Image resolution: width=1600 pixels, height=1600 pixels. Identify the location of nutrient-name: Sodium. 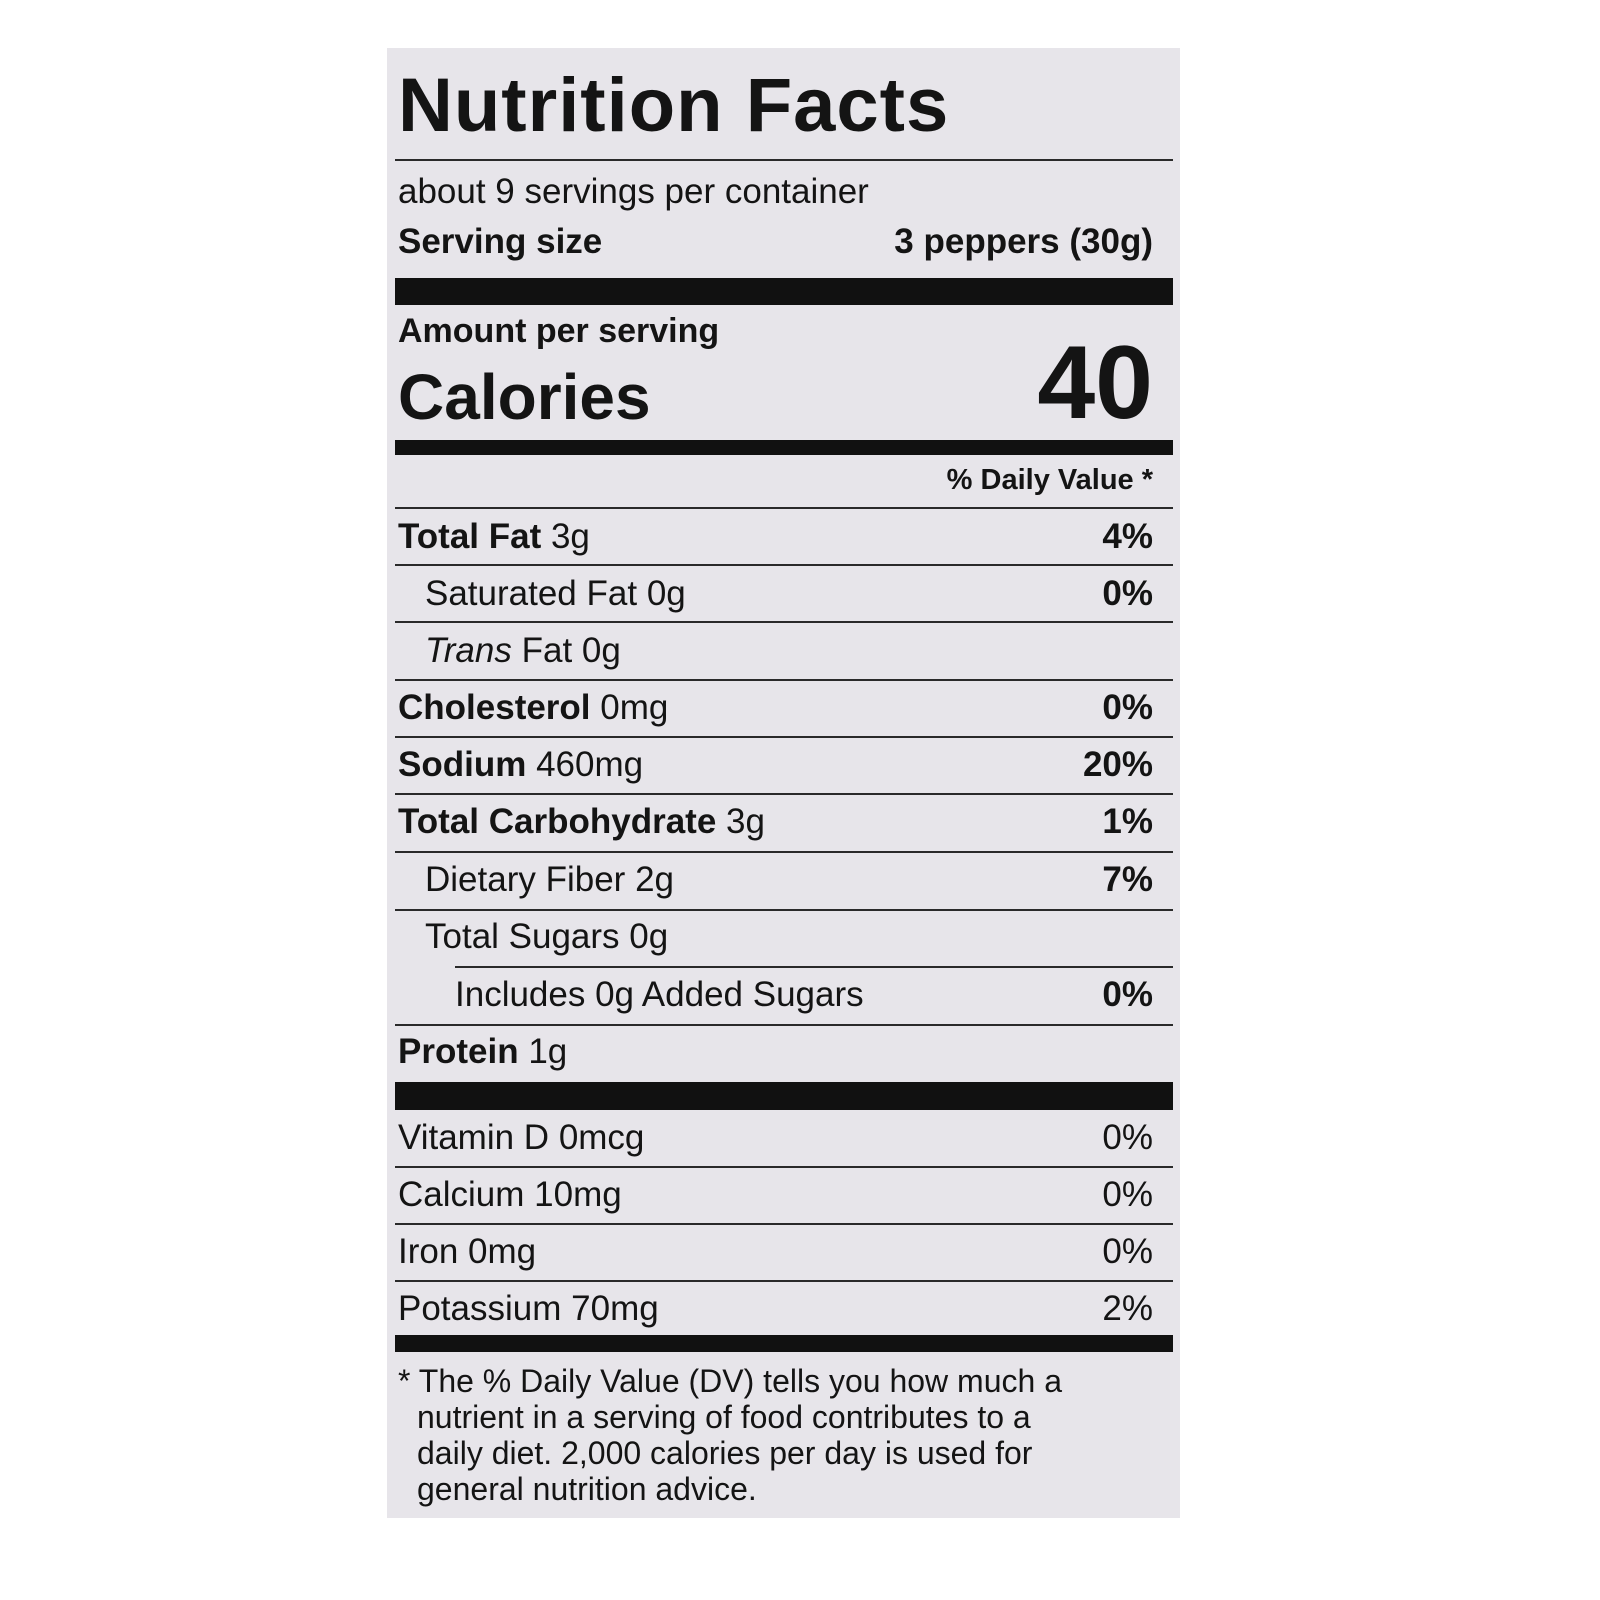
(462, 764).